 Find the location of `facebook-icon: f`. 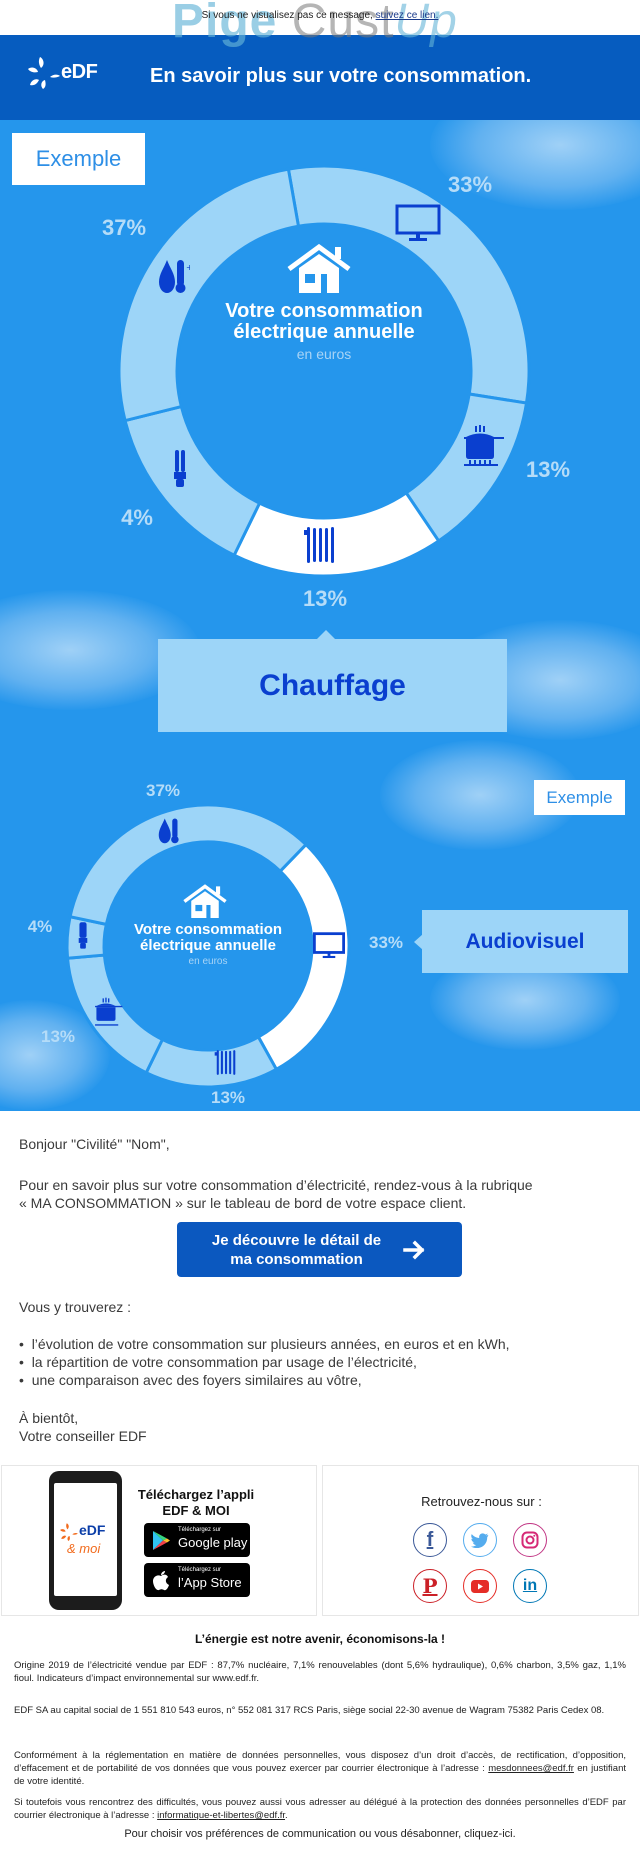

facebook-icon: f is located at coordinates (430, 1540).